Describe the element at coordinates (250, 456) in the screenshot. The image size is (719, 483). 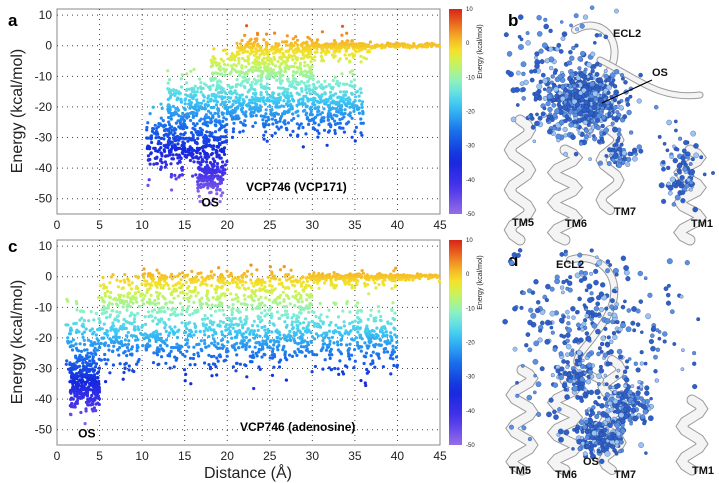
I see `x-ticks-c: 0 5 10 15 20 25 30 35 40 45` at that location.